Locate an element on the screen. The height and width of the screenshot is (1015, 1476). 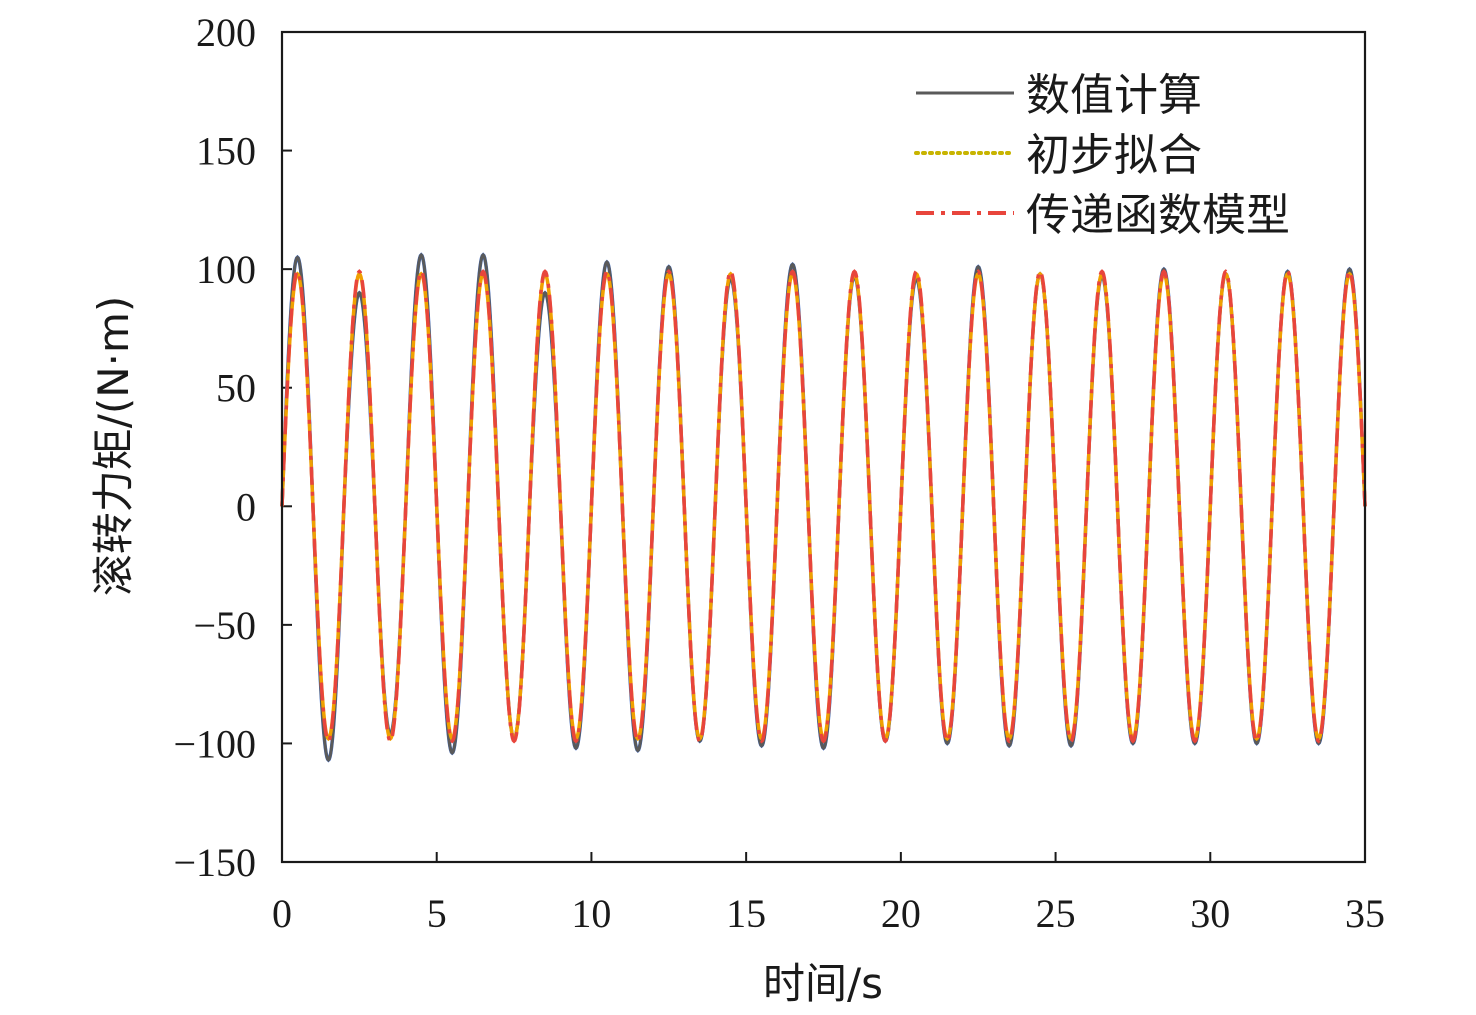
legend-label-numeric: 数值计算 is located at coordinates (1114, 95).